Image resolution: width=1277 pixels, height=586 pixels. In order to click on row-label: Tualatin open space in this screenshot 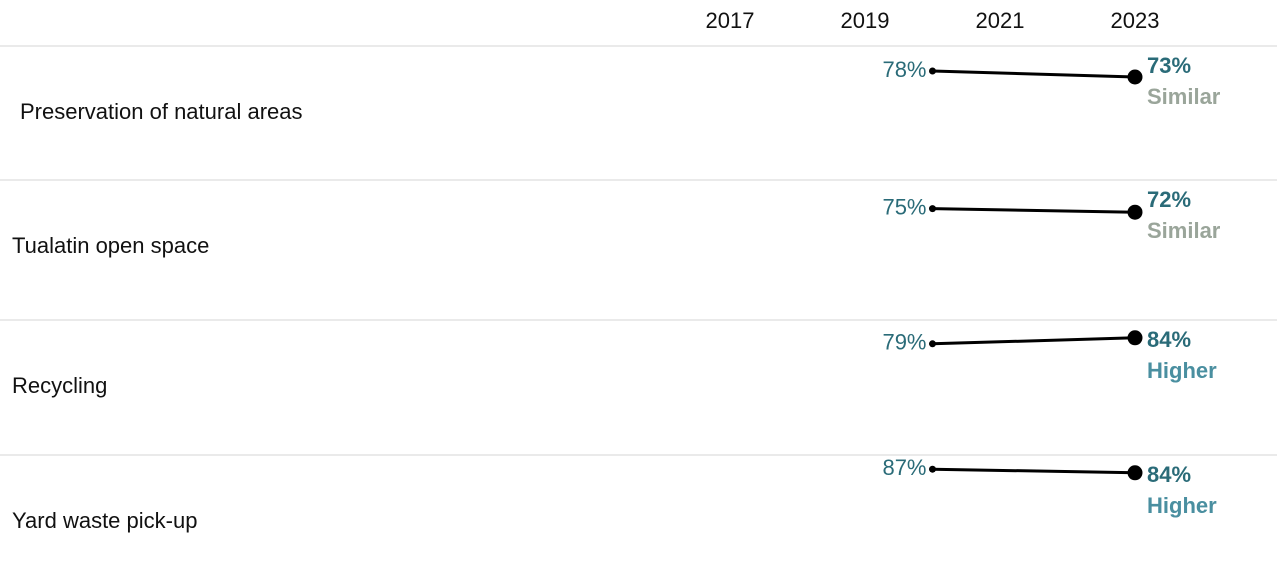, I will do `click(110, 245)`.